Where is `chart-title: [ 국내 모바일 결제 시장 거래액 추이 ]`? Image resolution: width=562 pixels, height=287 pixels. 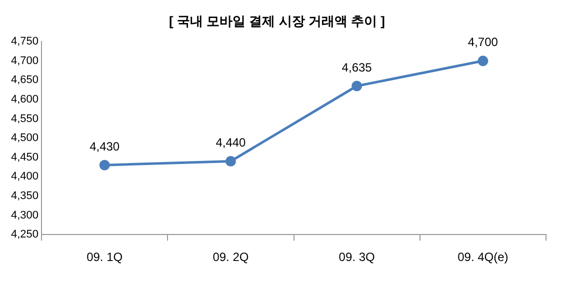
chart-title: [ 국내 모바일 결제 시장 거래액 추이 ] is located at coordinates (277, 20).